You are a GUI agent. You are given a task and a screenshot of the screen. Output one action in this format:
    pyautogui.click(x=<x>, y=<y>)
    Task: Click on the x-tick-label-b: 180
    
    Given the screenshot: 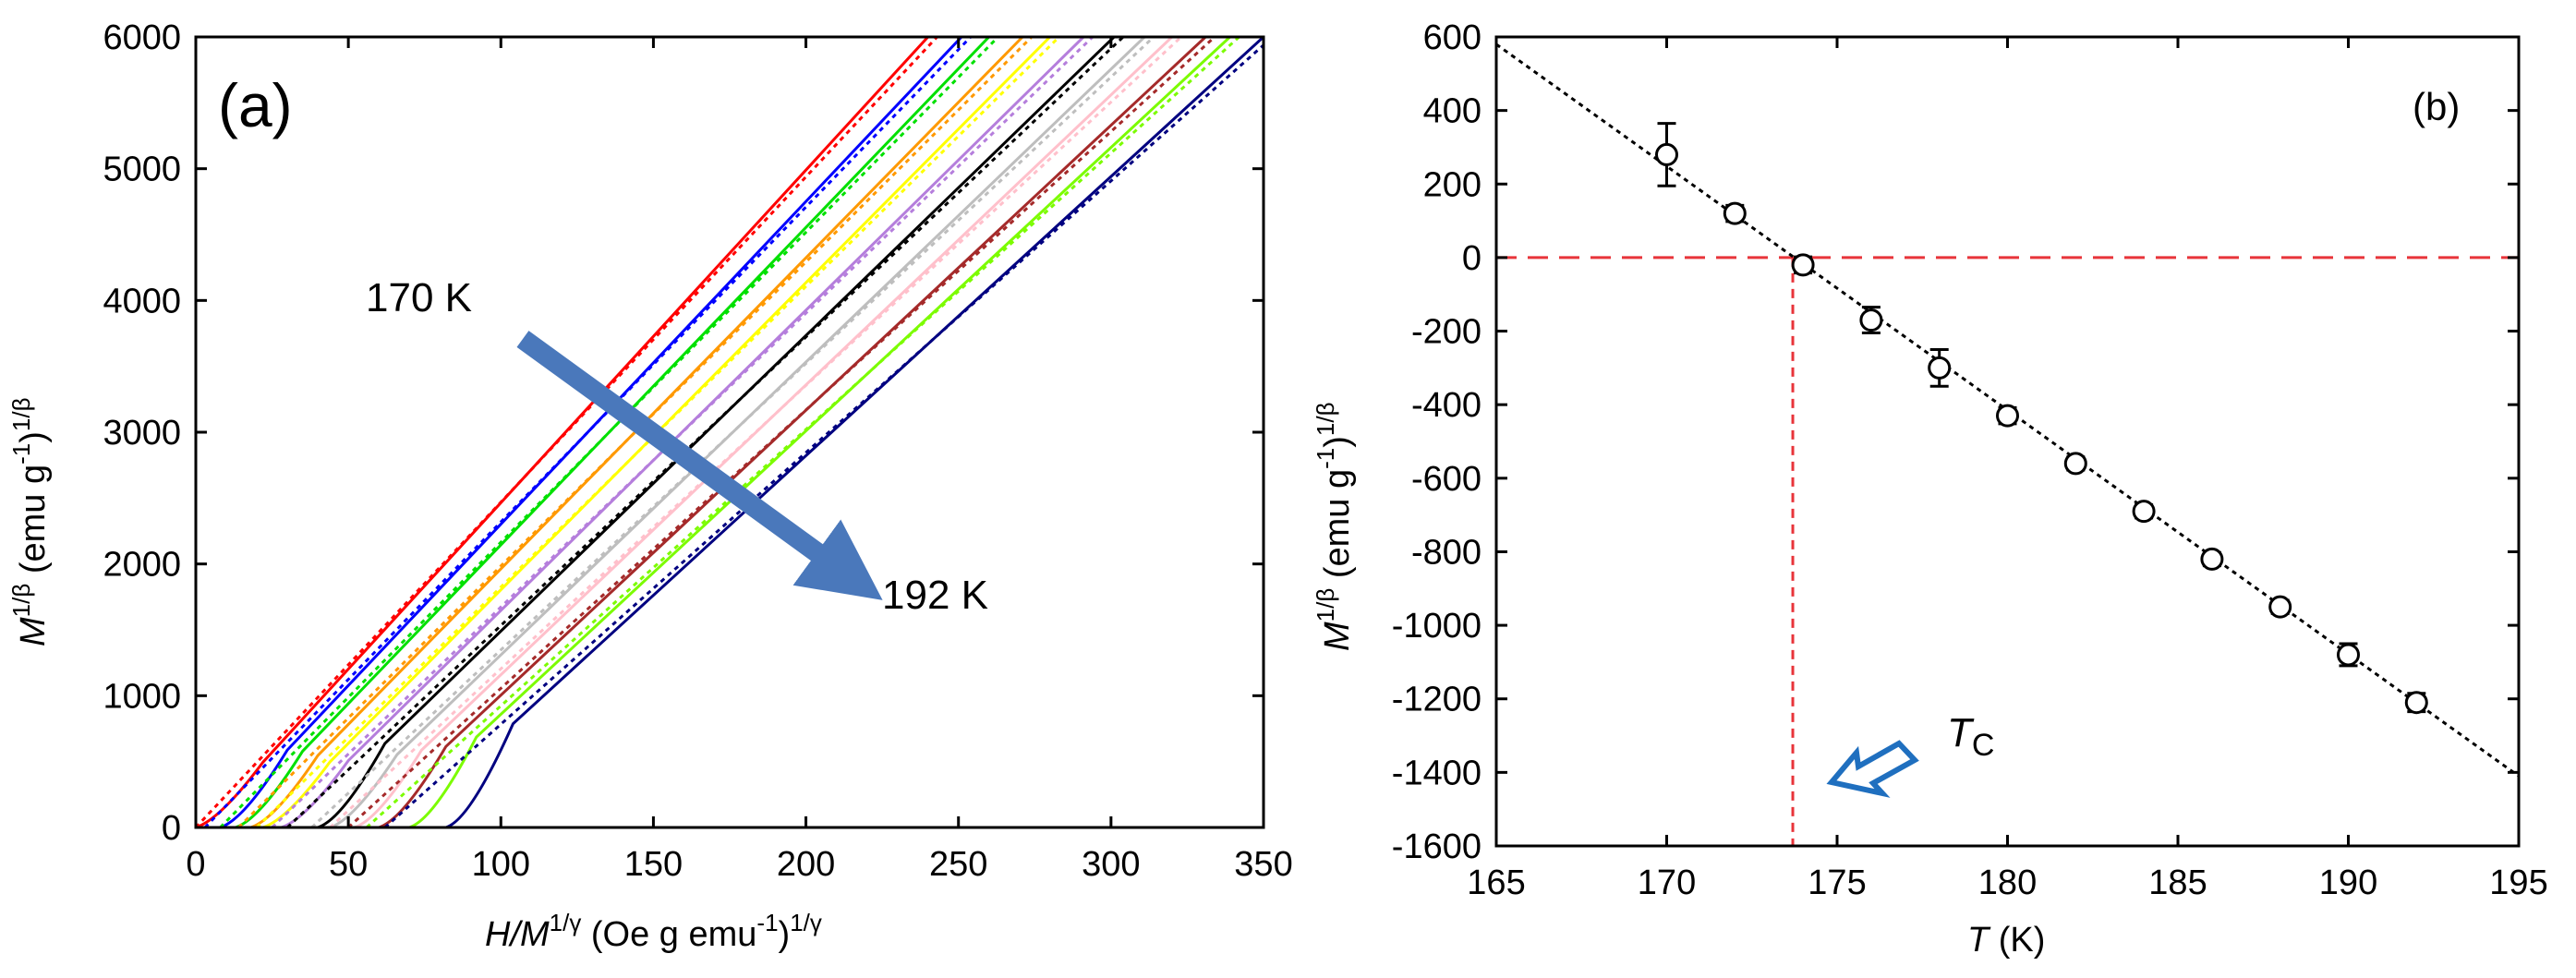 What is the action you would take?
    pyautogui.click(x=2007, y=882)
    